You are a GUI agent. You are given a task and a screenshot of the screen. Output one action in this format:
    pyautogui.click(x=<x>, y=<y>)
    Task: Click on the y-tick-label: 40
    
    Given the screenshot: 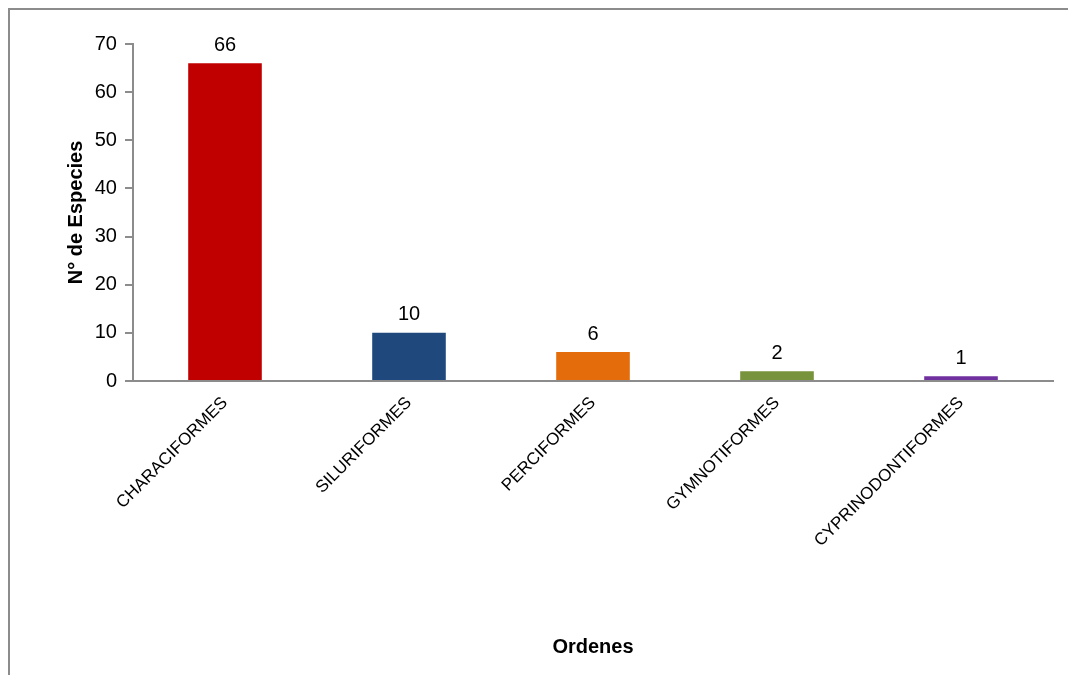 What is the action you would take?
    pyautogui.click(x=105, y=186)
    